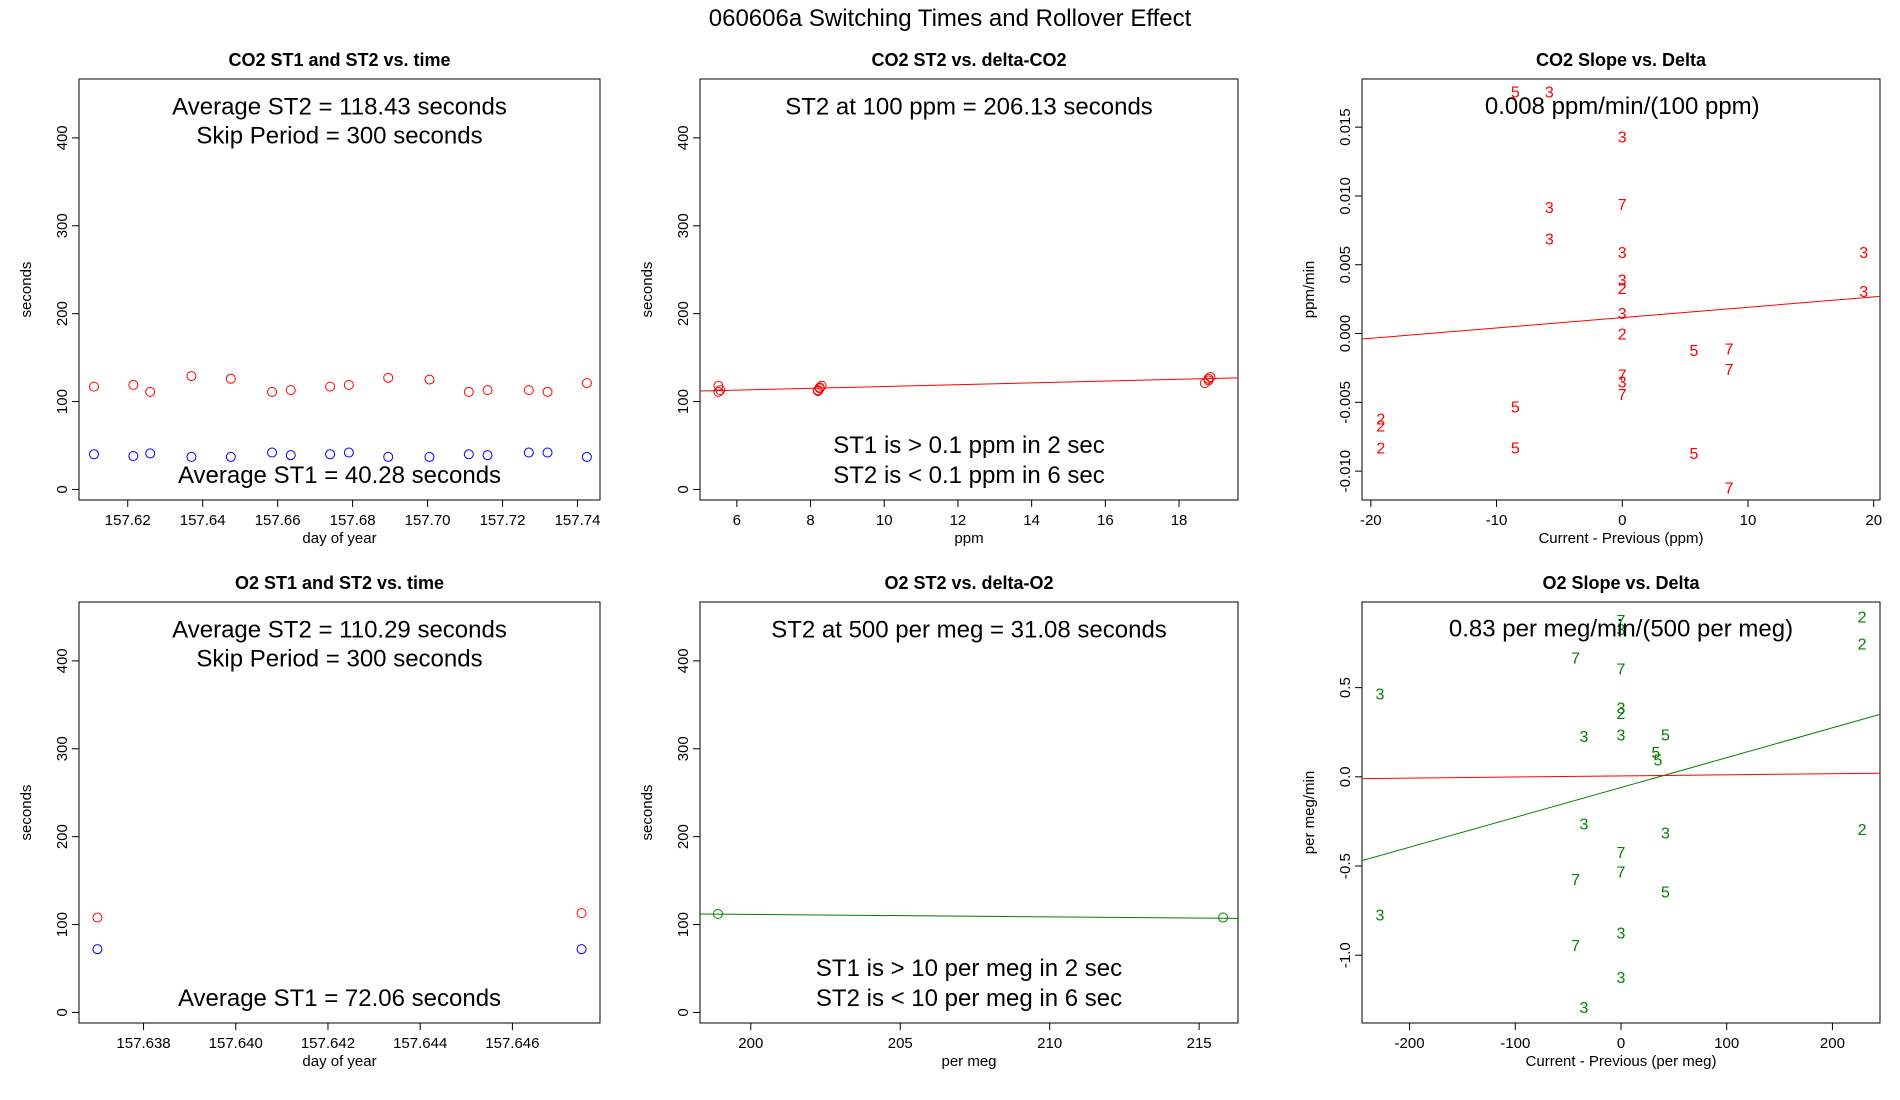 The width and height of the screenshot is (1900, 1100). What do you see at coordinates (968, 445) in the screenshot?
I see `annotation: ST1 is > 0.1 ppm in 2 sec` at bounding box center [968, 445].